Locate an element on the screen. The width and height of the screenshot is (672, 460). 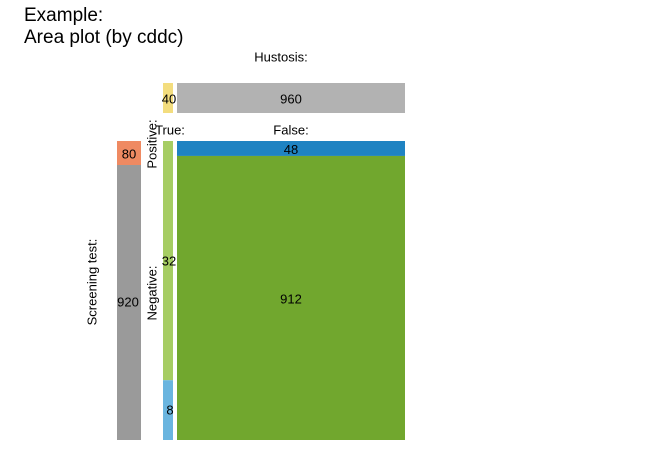
false-negative-value: 912 is located at coordinates (291, 299).